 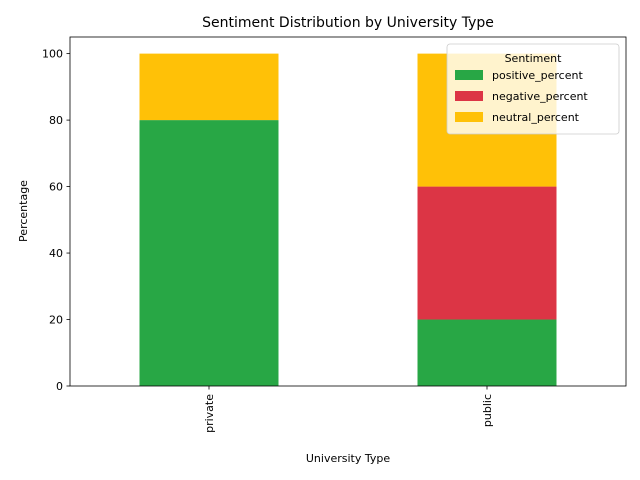 I want to click on legend-label-positive-percent: positive_percent, so click(x=537, y=75).